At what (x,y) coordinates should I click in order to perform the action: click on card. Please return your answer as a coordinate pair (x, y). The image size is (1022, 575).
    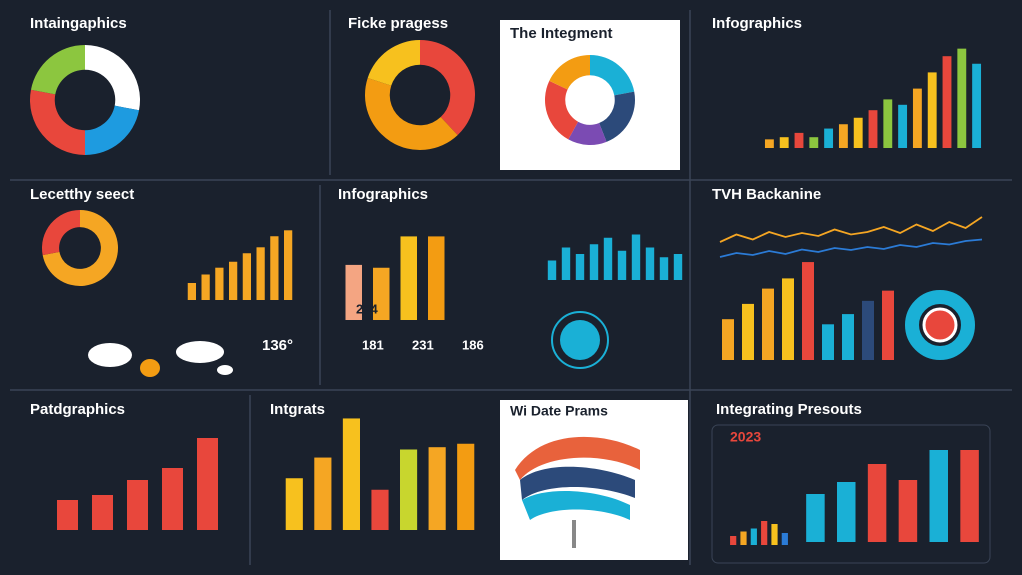
    Looking at the image, I should click on (590, 95).